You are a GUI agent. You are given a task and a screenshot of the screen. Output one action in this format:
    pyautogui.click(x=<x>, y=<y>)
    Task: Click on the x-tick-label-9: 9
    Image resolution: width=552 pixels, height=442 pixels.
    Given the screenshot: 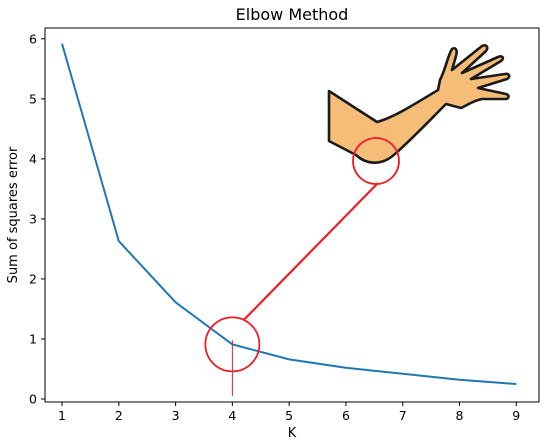 What is the action you would take?
    pyautogui.click(x=516, y=415)
    